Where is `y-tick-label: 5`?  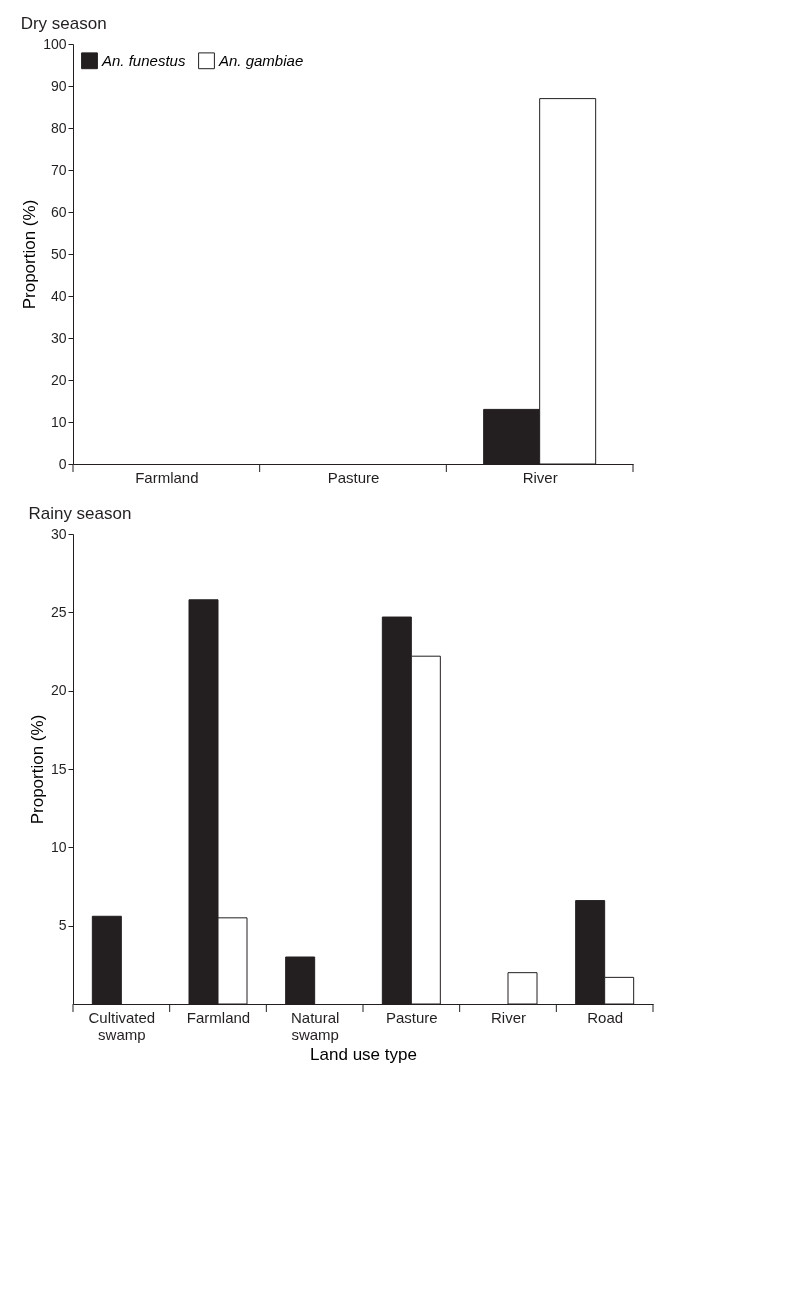 y-tick-label: 5 is located at coordinates (62, 925).